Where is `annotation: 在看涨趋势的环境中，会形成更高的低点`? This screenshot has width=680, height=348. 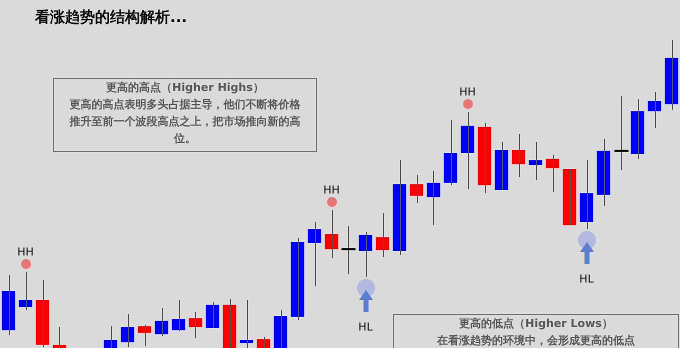
annotation: 在看涨趋势的环境中，会形成更高的低点 is located at coordinates (536, 340).